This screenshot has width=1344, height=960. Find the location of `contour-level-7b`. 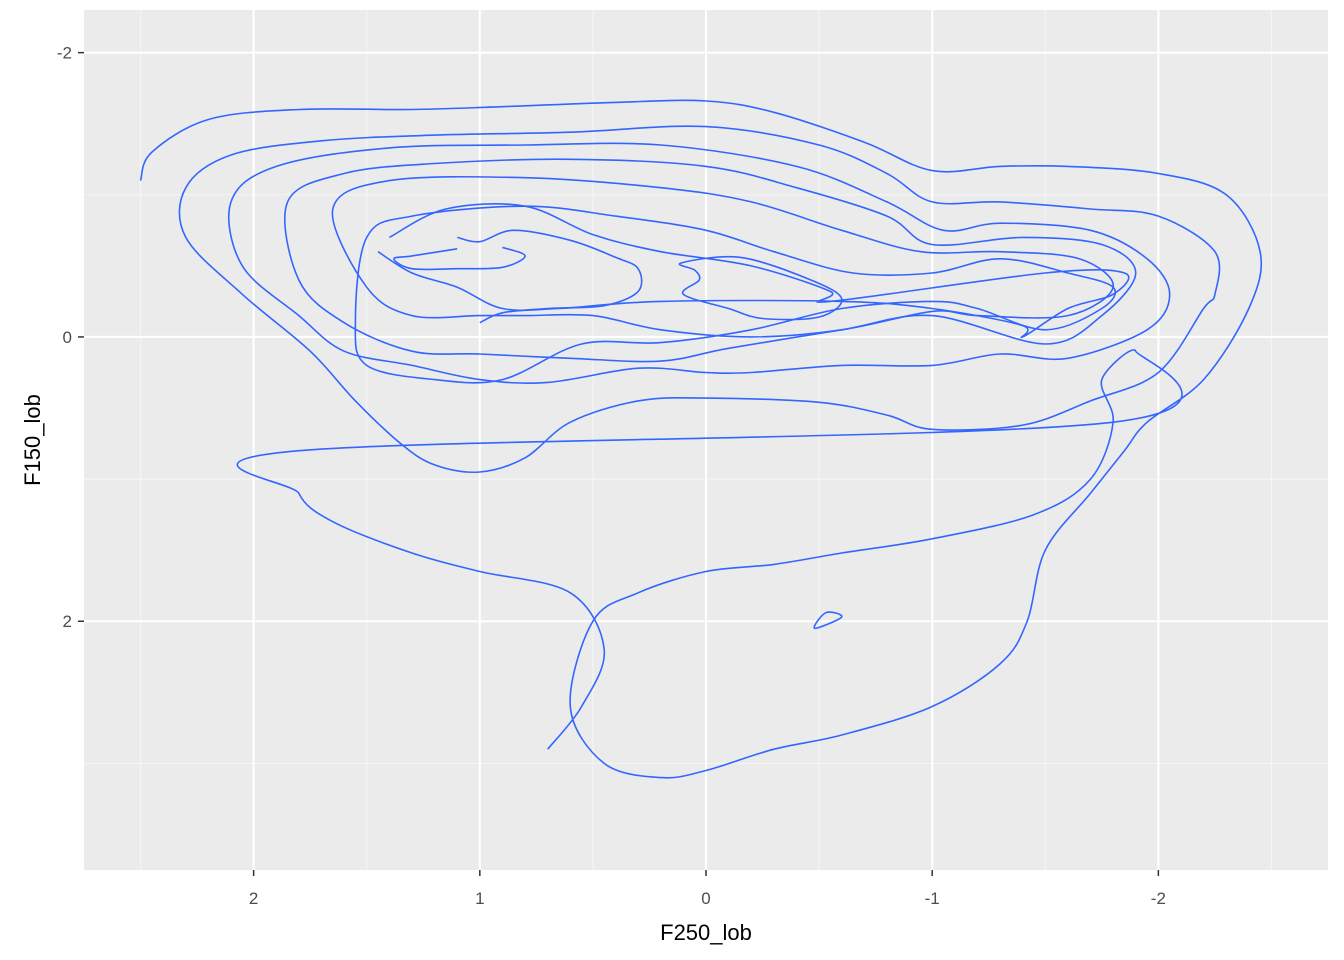

contour-level-7b is located at coordinates (550, 276).